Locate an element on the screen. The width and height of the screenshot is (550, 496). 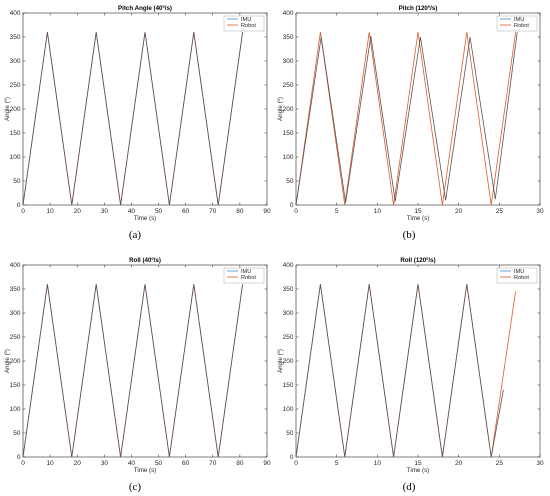
chart-title: Pitch (120º/s) is located at coordinates (418, 8).